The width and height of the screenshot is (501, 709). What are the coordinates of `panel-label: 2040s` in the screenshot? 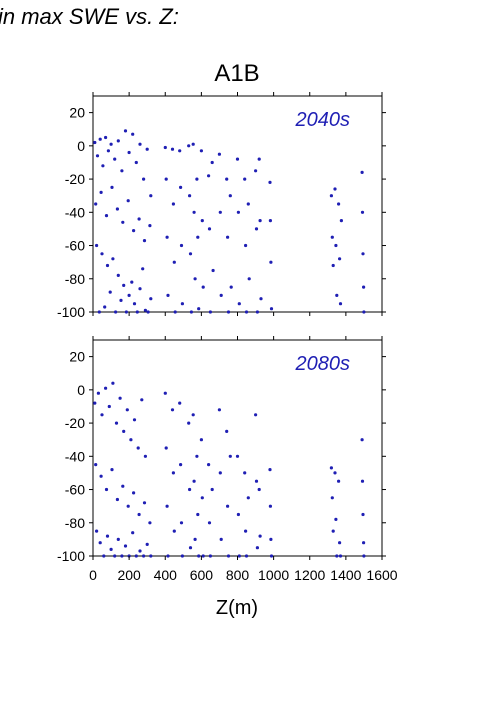 It's located at (323, 120).